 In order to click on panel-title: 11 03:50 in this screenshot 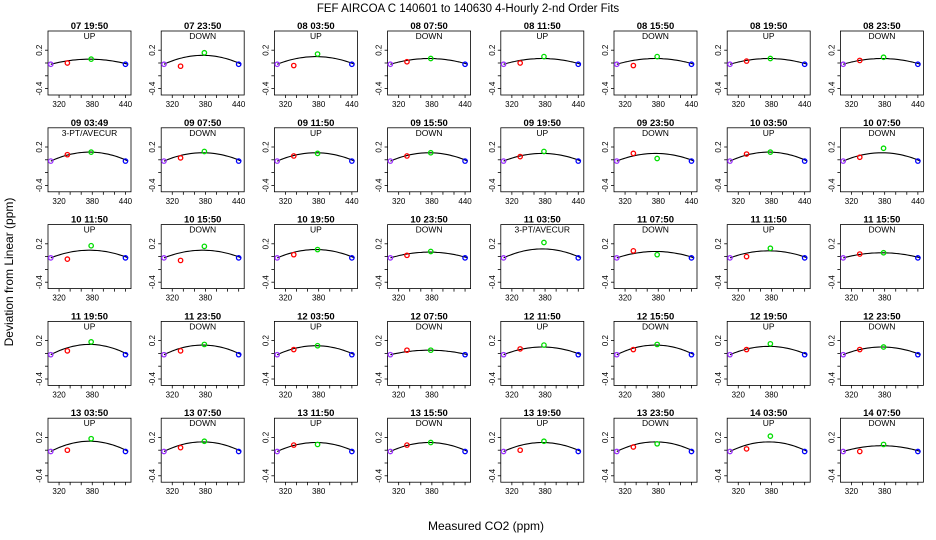, I will do `click(542, 220)`.